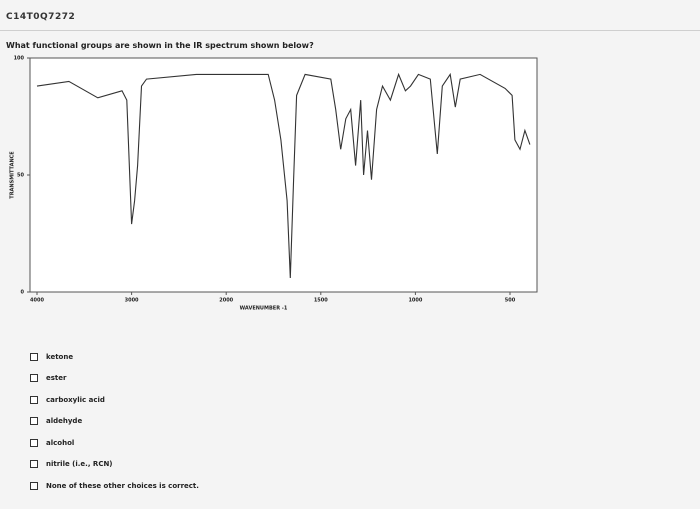 Image resolution: width=700 pixels, height=509 pixels. I want to click on option-label: ester, so click(56, 378).